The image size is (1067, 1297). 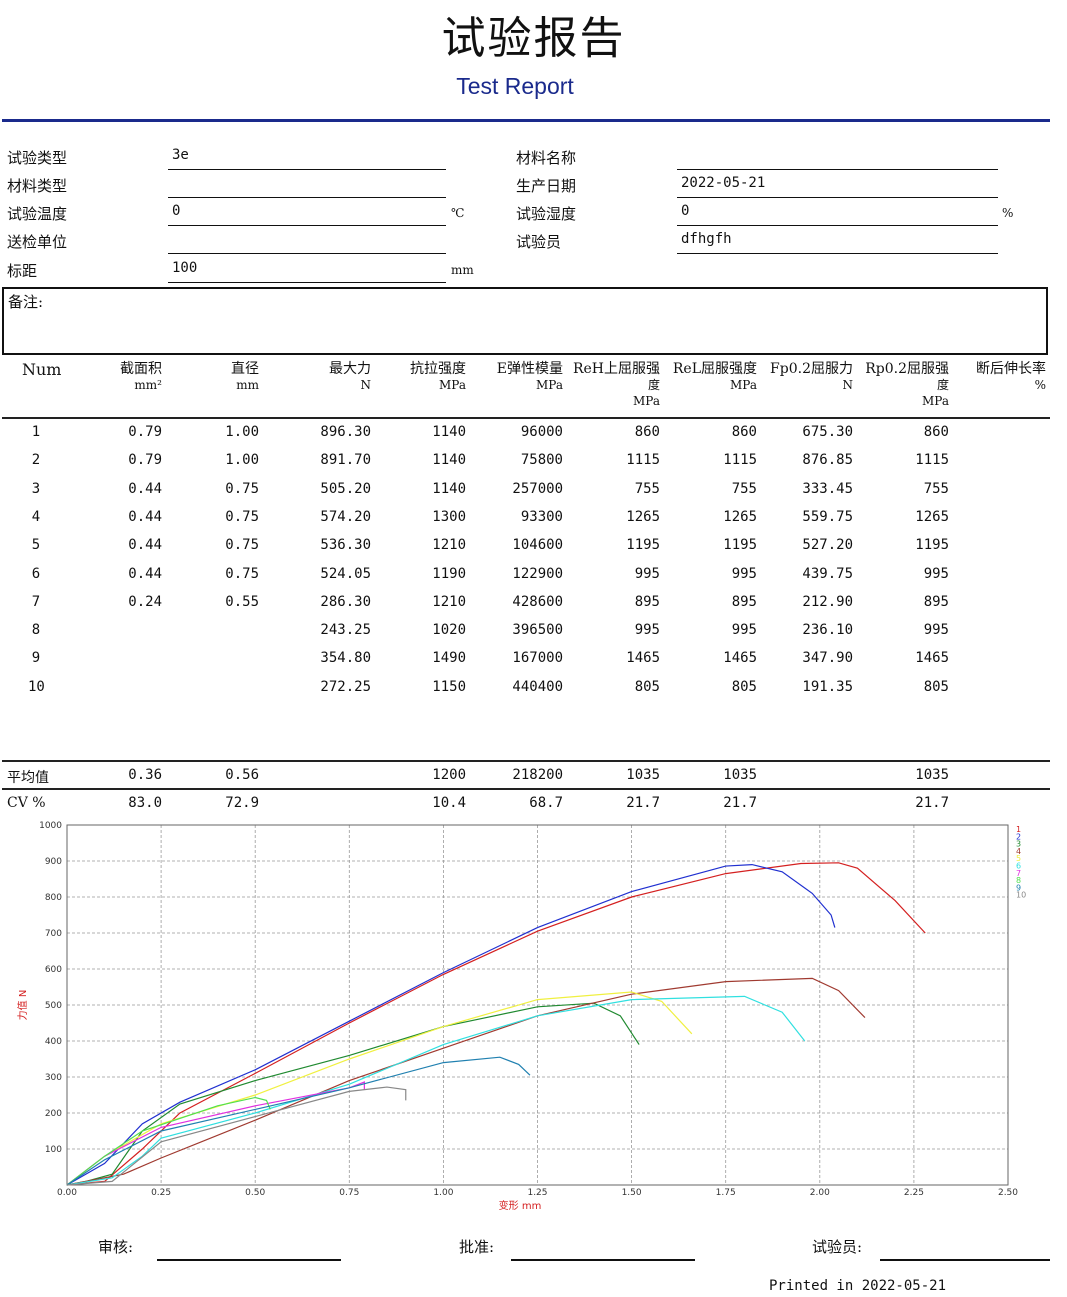 I want to click on table-cell: 75800, so click(x=541, y=460).